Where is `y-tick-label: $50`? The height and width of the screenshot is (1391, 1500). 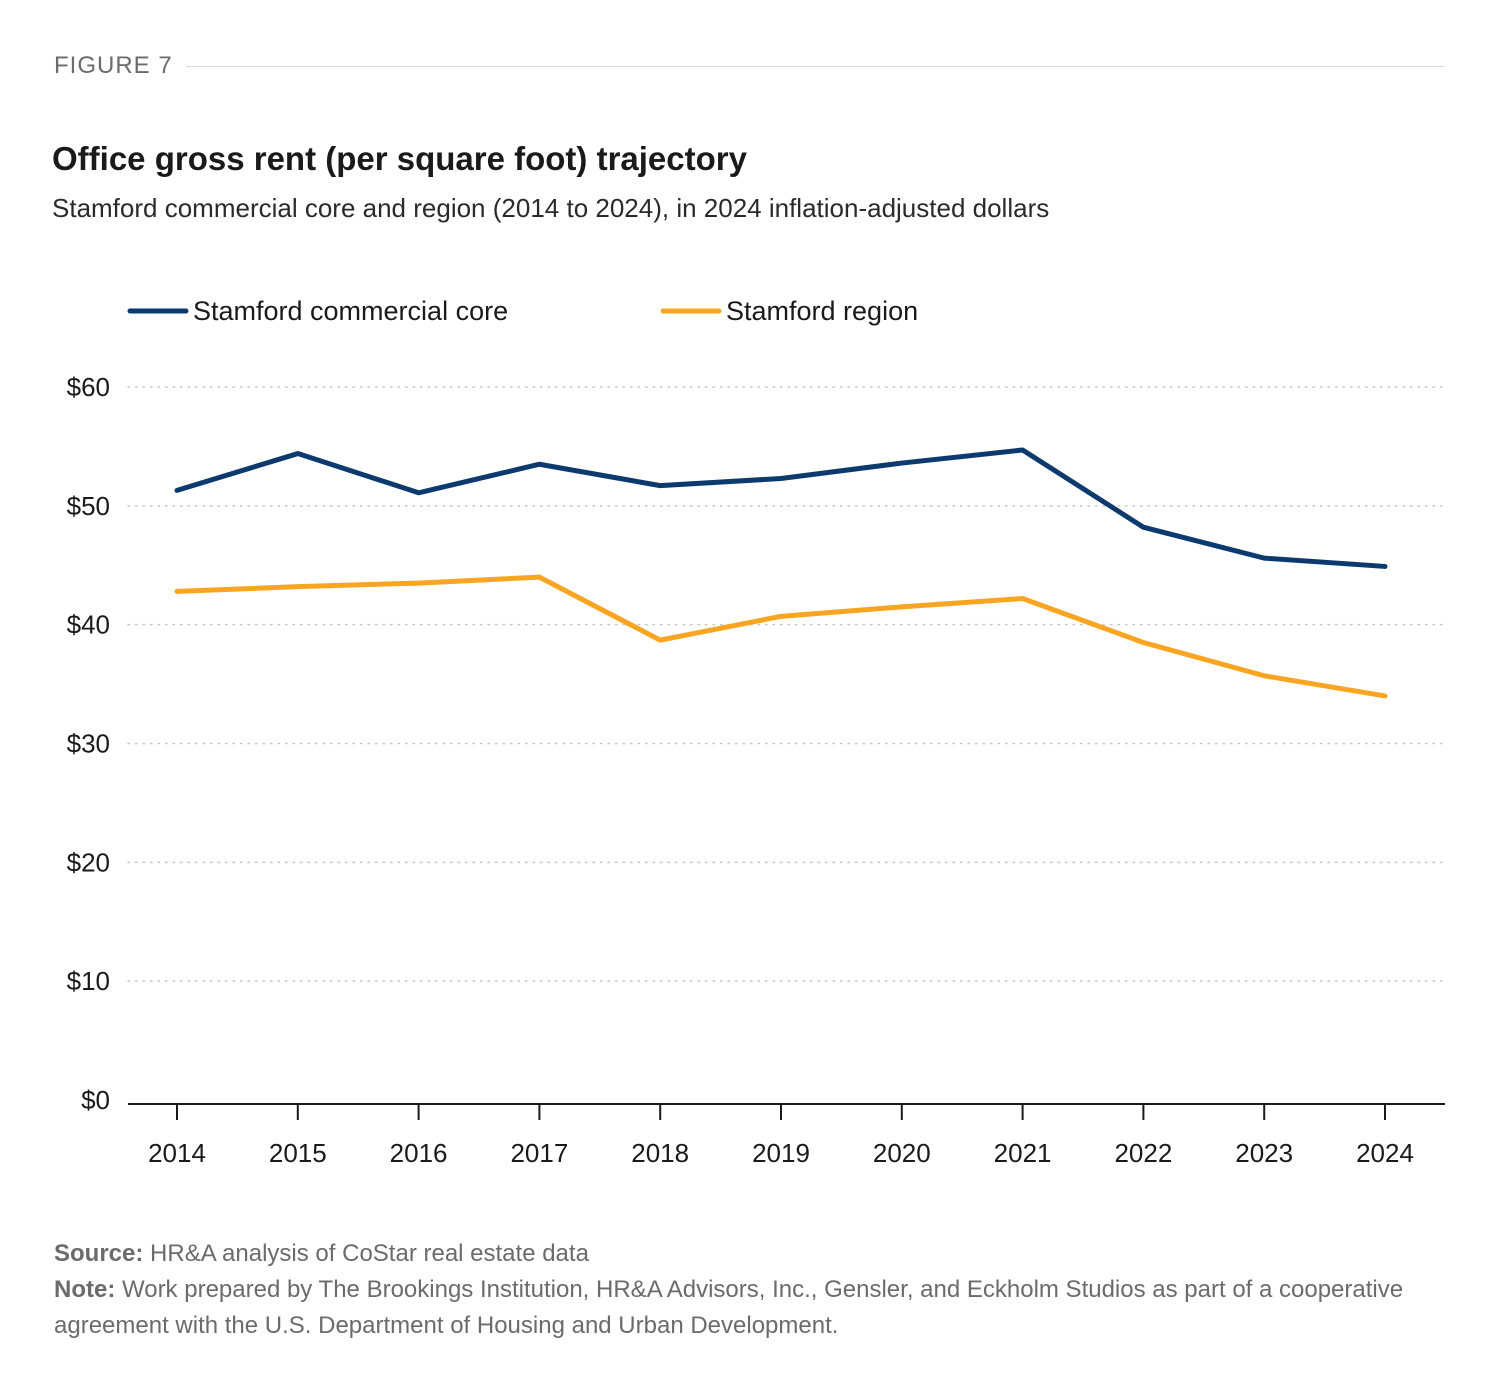 y-tick-label: $50 is located at coordinates (88, 506).